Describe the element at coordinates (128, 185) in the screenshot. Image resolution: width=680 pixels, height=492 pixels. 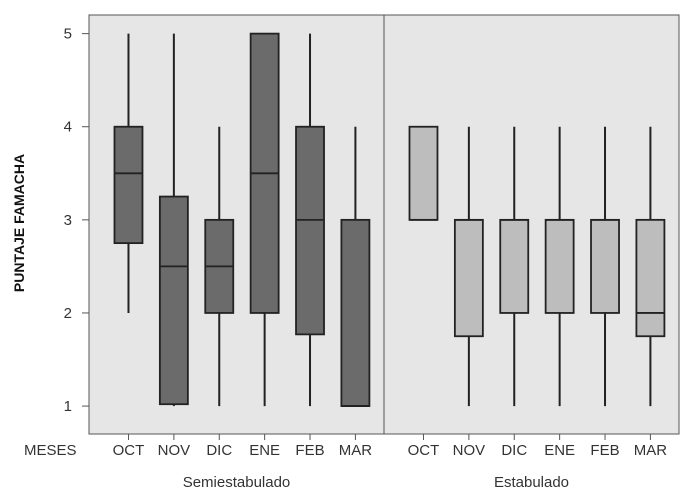
I see `box-semiestabulado-oct` at that location.